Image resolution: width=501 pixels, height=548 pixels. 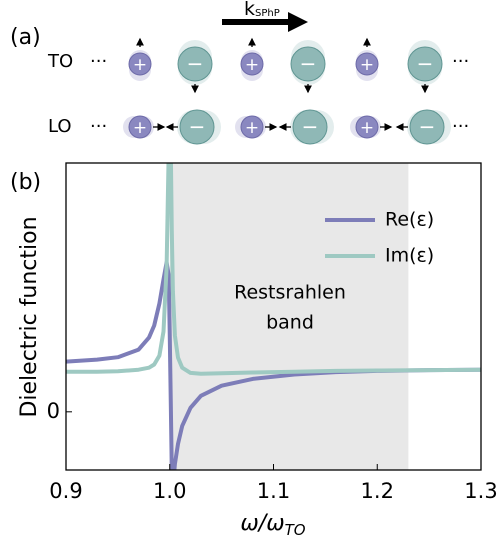 What do you see at coordinates (53, 411) in the screenshot?
I see `y-tick-label: 0` at bounding box center [53, 411].